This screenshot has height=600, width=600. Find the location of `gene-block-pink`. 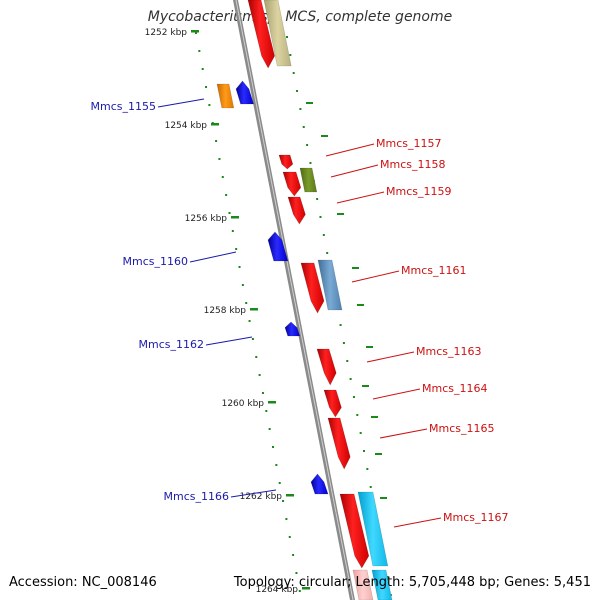

gene-block-pink is located at coordinates (363, 584).